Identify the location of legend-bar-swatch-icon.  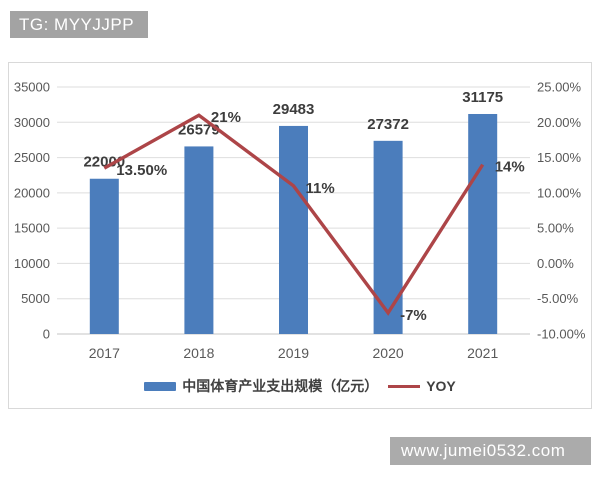
(160, 386).